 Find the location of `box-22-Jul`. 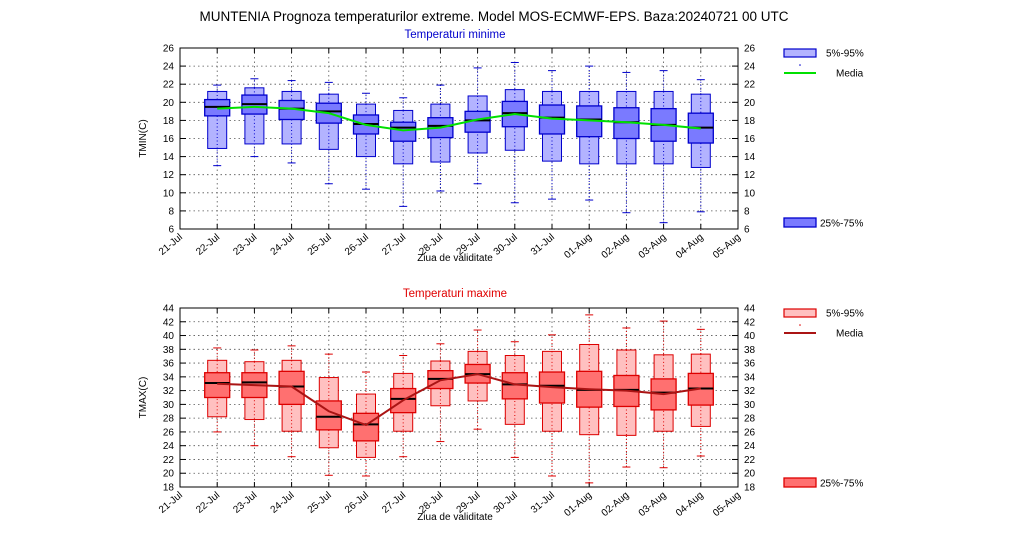

box-22-Jul is located at coordinates (217, 125).